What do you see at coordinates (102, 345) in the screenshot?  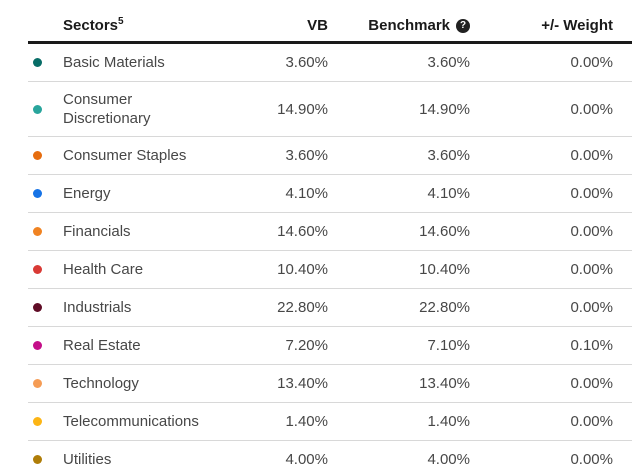 I see `sector-name: Real Estate` at bounding box center [102, 345].